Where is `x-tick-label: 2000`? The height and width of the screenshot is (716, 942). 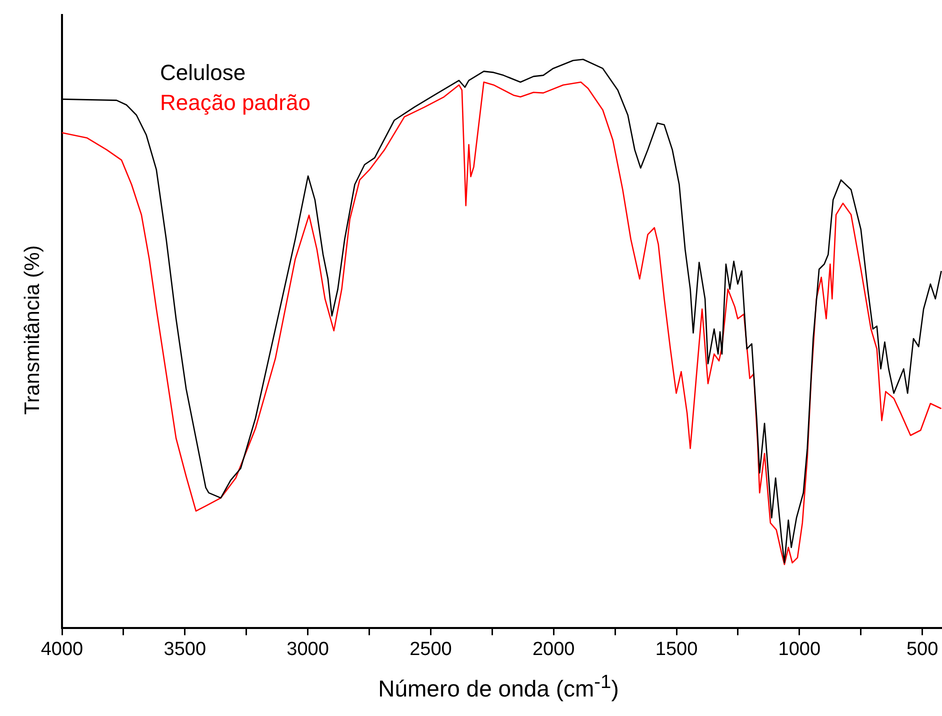 x-tick-label: 2000 is located at coordinates (553, 649).